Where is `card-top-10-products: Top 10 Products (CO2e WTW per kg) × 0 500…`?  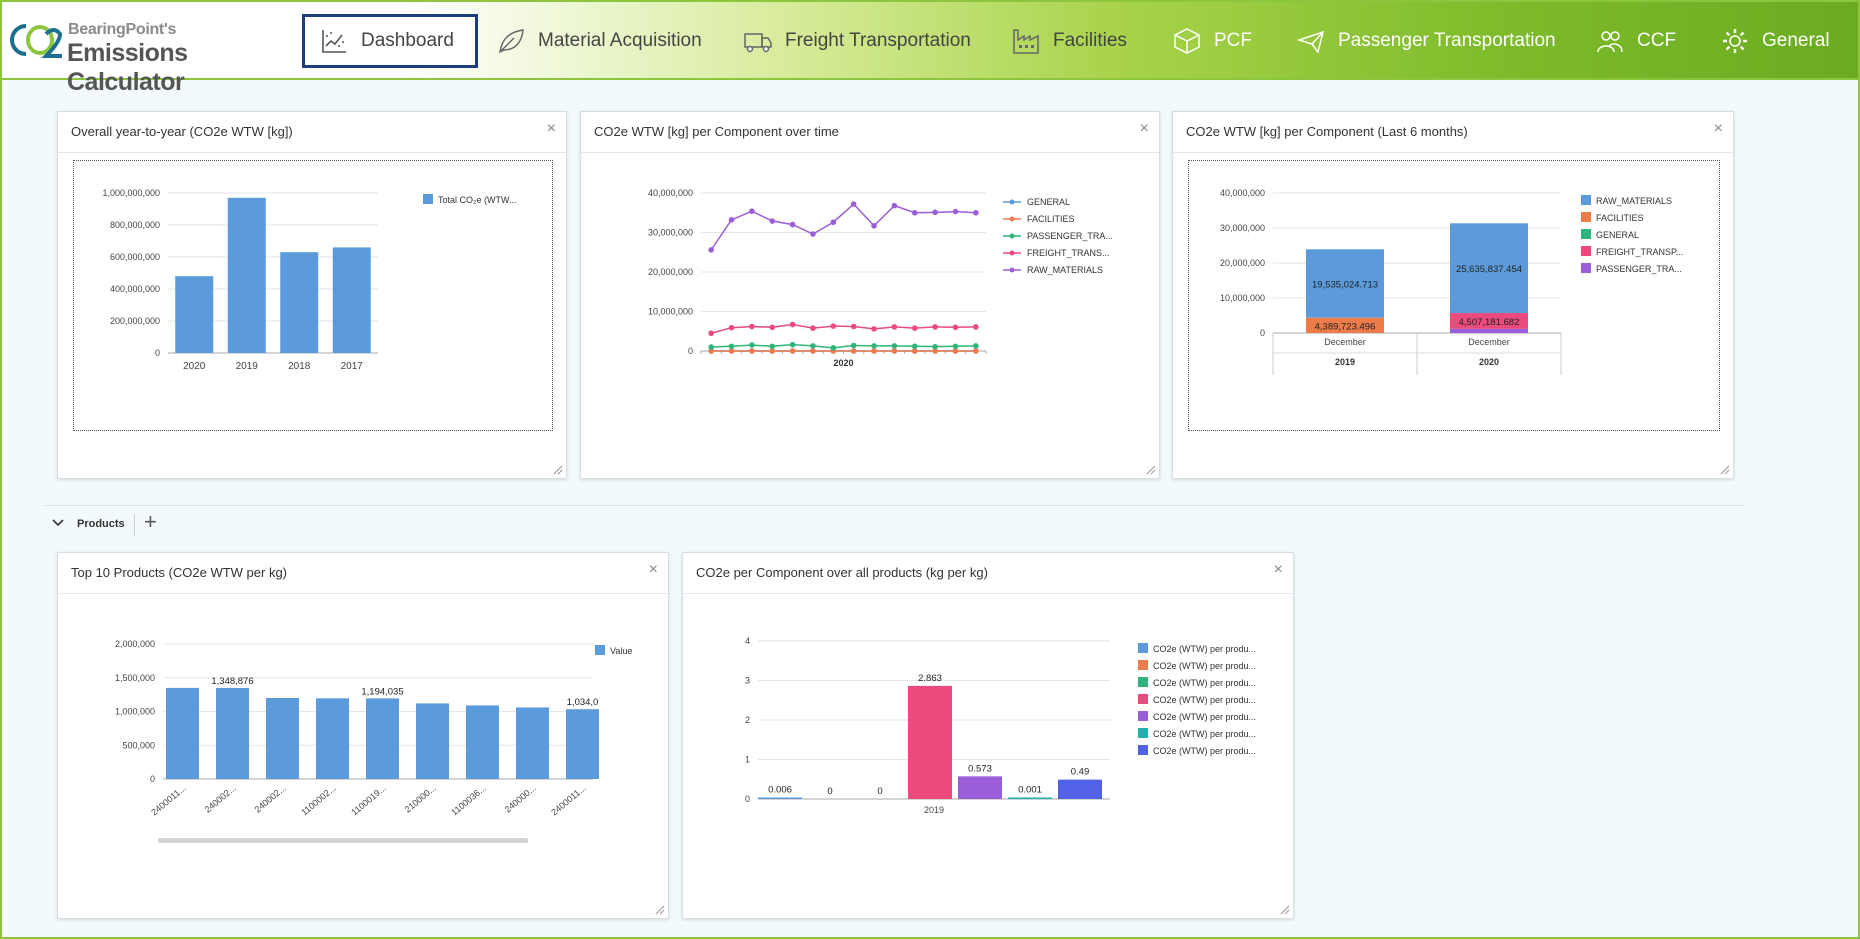 card-top-10-products: Top 10 Products (CO2e WTW per kg) × 0 500… is located at coordinates (363, 735).